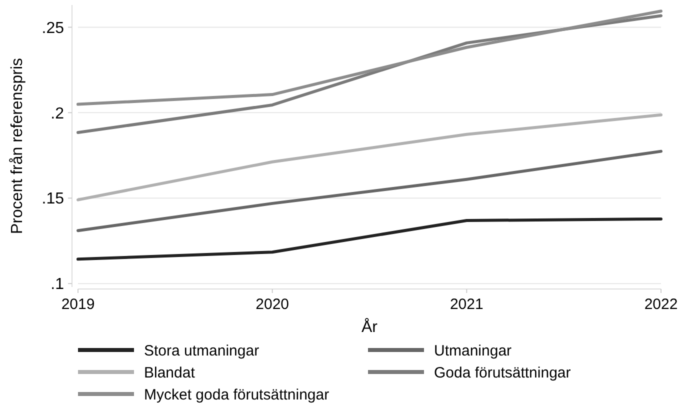 The width and height of the screenshot is (681, 410). I want to click on y-tick-label: .25, so click(53, 28).